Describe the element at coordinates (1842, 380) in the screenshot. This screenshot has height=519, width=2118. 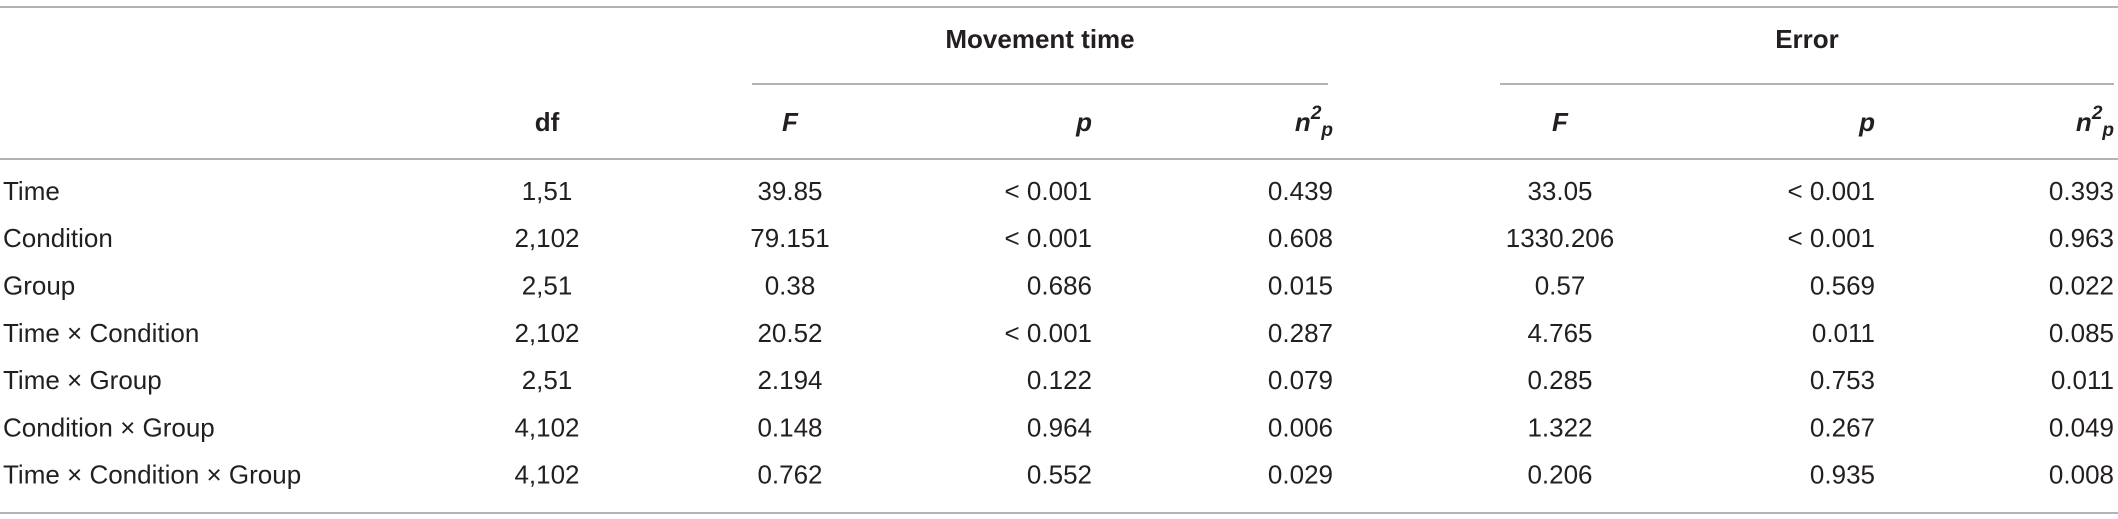
I see `cell: 0.753` at that location.